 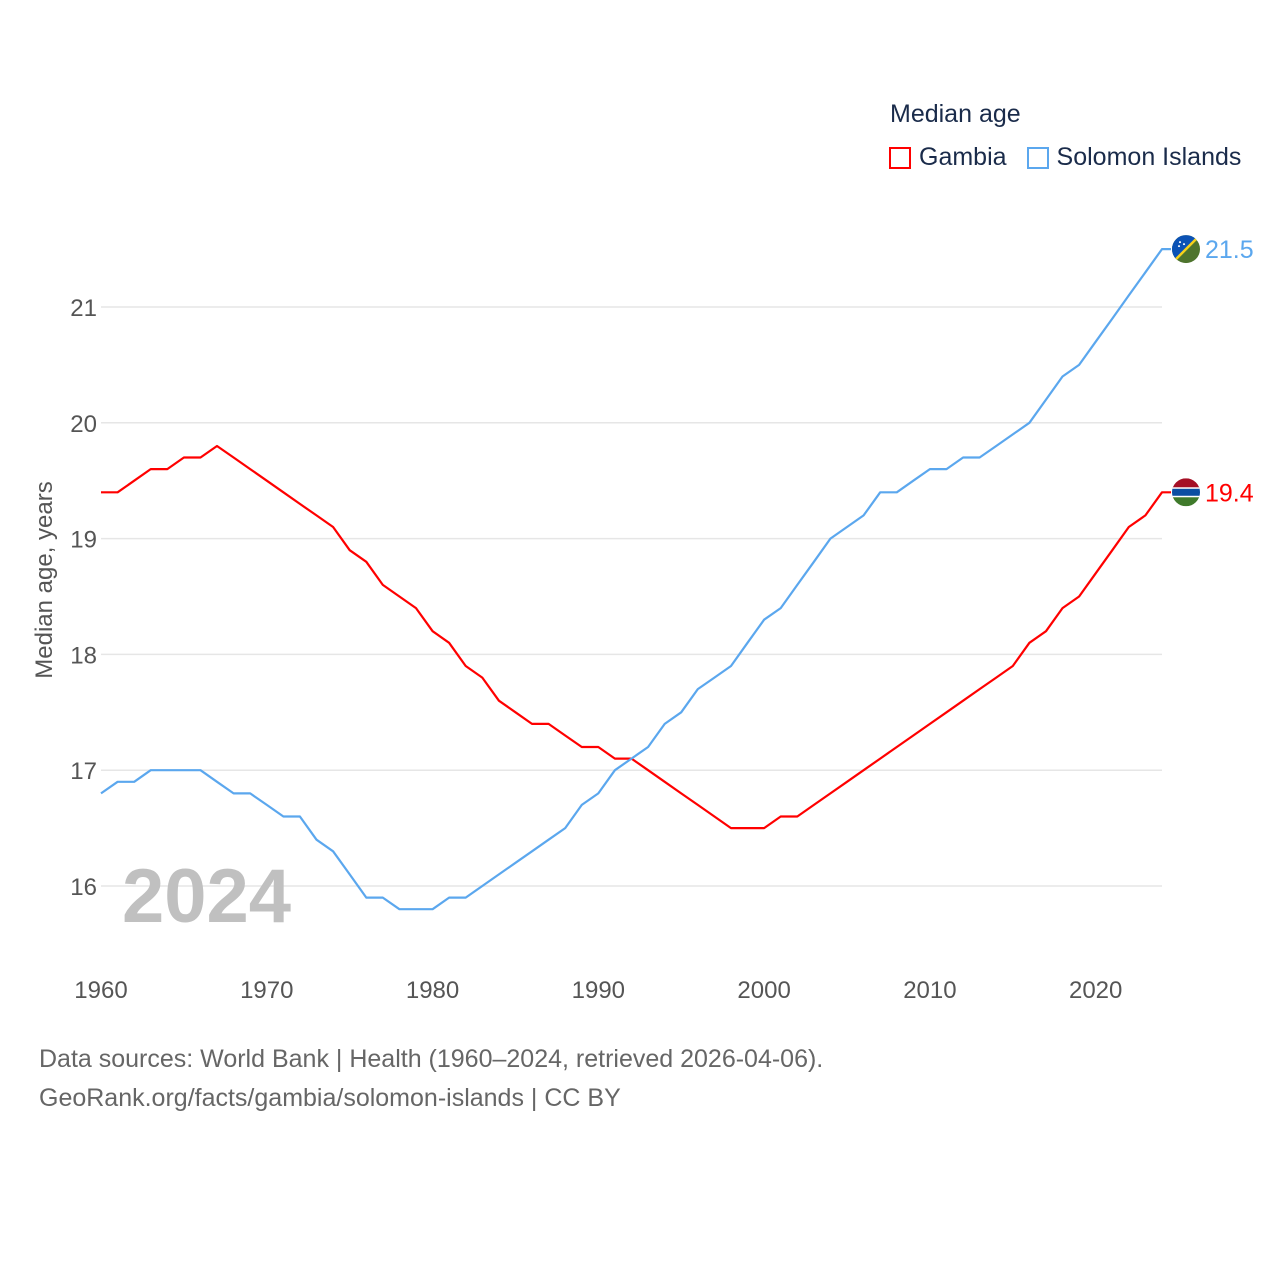 I want to click on legend-title: Median age, so click(x=955, y=114).